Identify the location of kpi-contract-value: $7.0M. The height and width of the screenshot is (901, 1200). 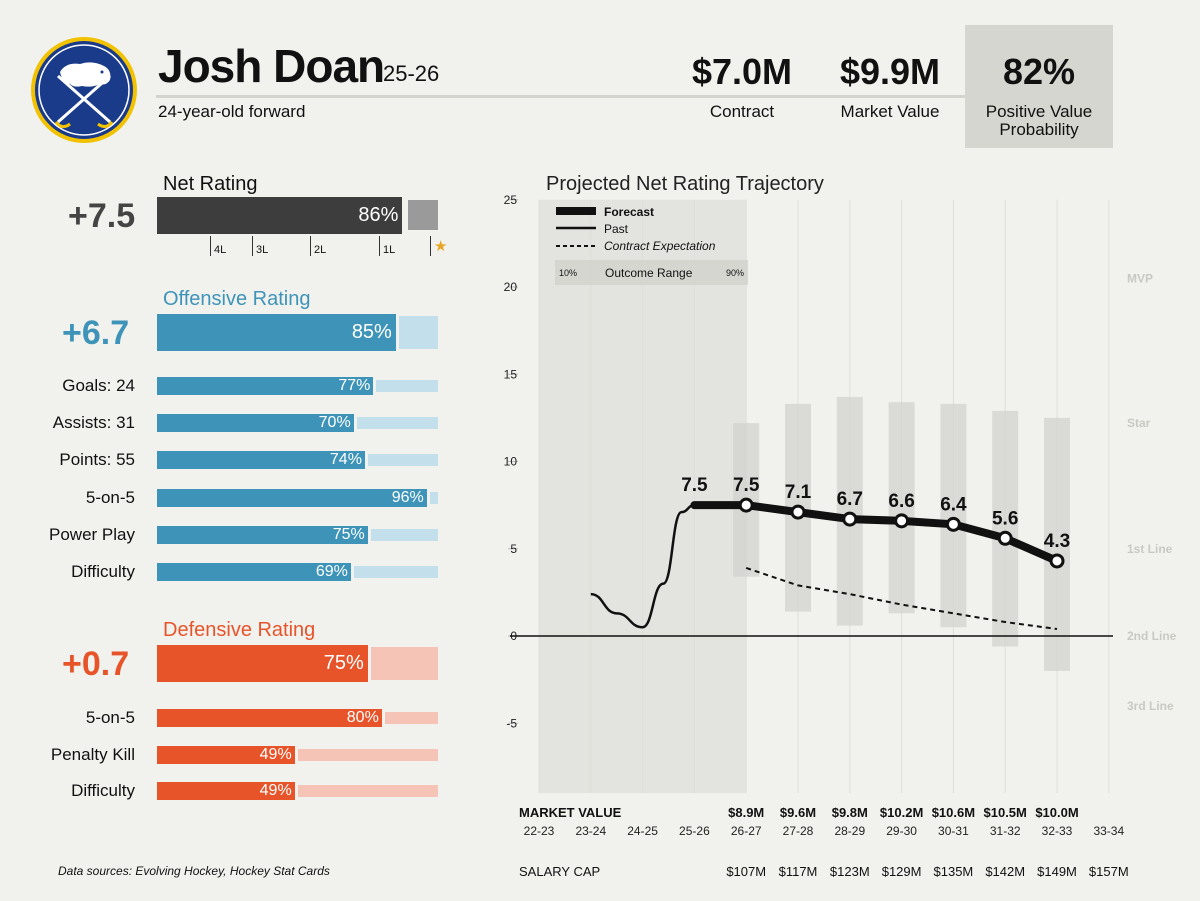
(742, 71).